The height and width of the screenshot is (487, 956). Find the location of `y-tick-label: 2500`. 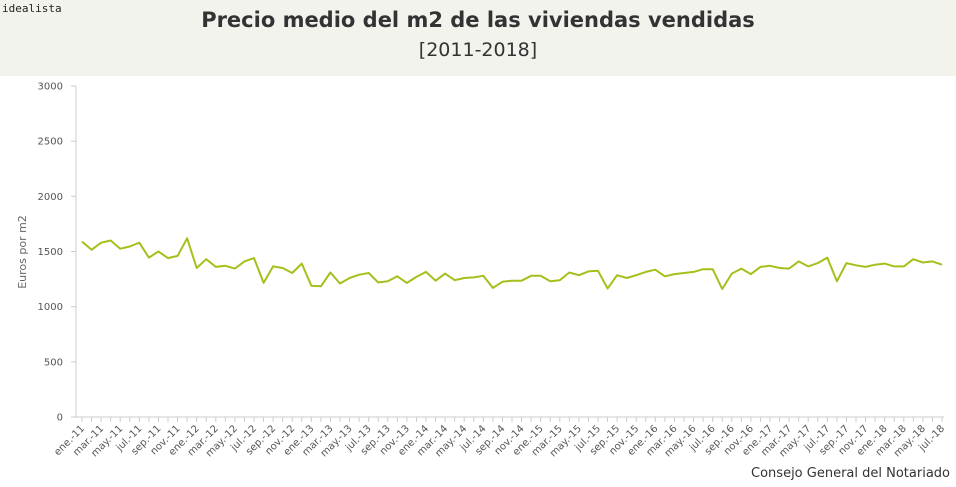

y-tick-label: 2500 is located at coordinates (50, 142).